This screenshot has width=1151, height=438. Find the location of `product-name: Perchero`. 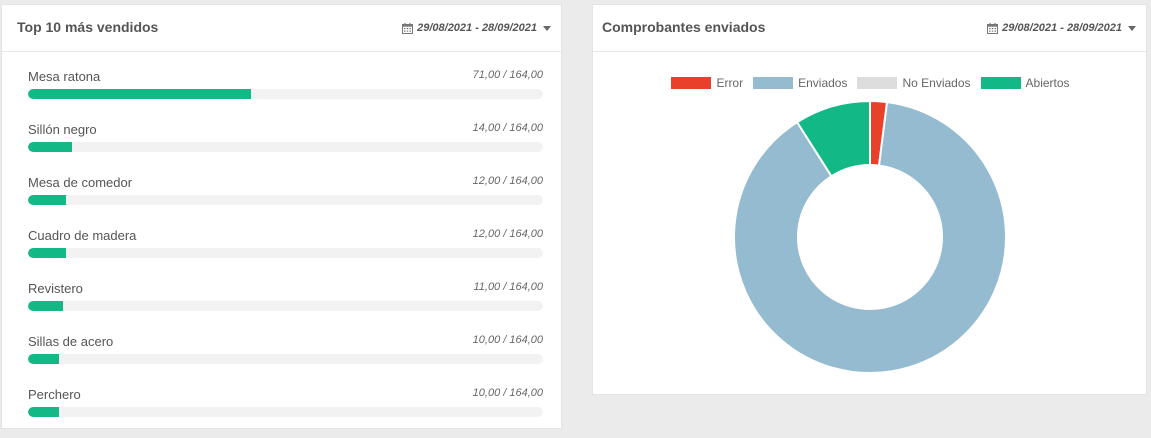

product-name: Perchero is located at coordinates (54, 394).